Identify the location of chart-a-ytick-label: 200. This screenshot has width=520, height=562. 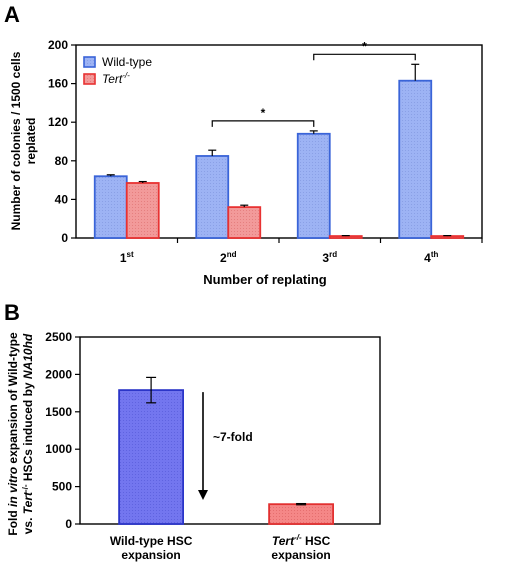
(58, 45).